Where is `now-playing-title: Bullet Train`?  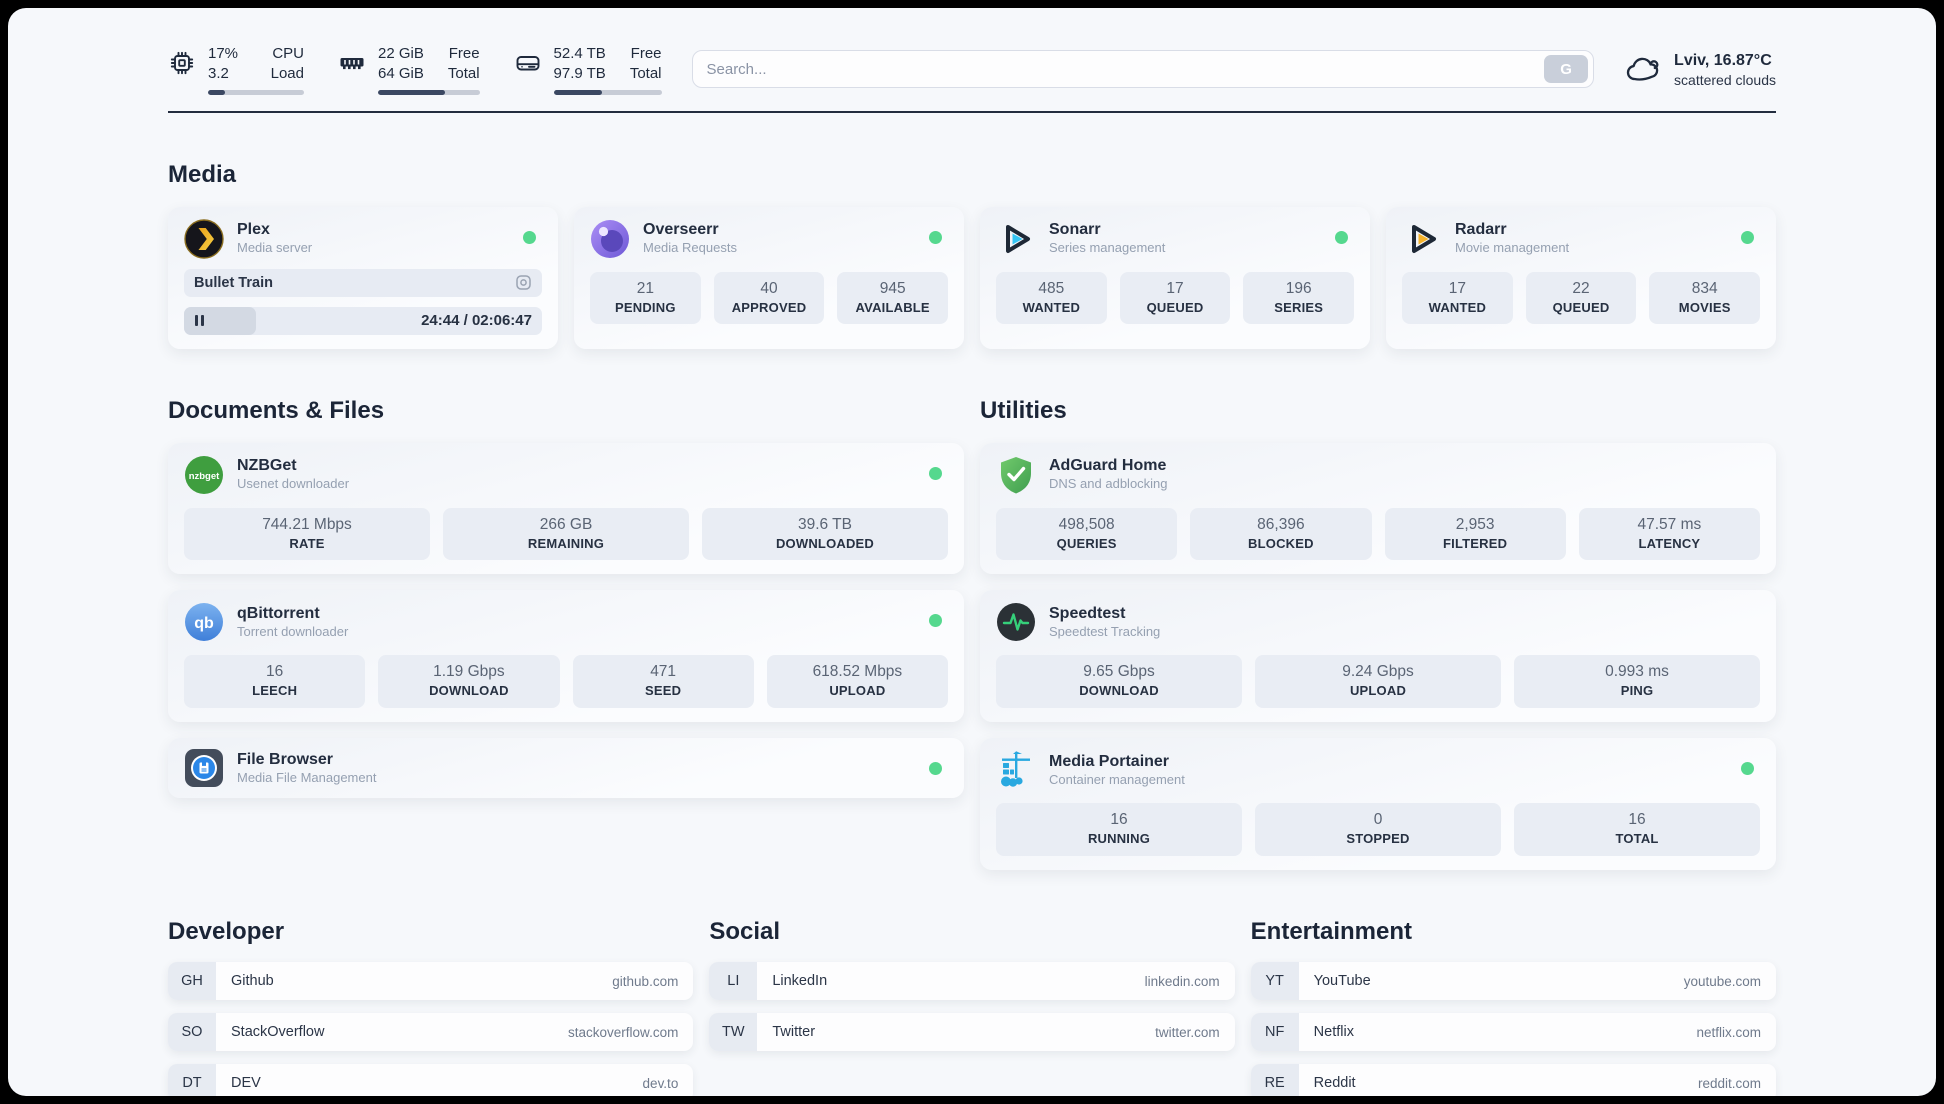 now-playing-title: Bullet Train is located at coordinates (233, 282).